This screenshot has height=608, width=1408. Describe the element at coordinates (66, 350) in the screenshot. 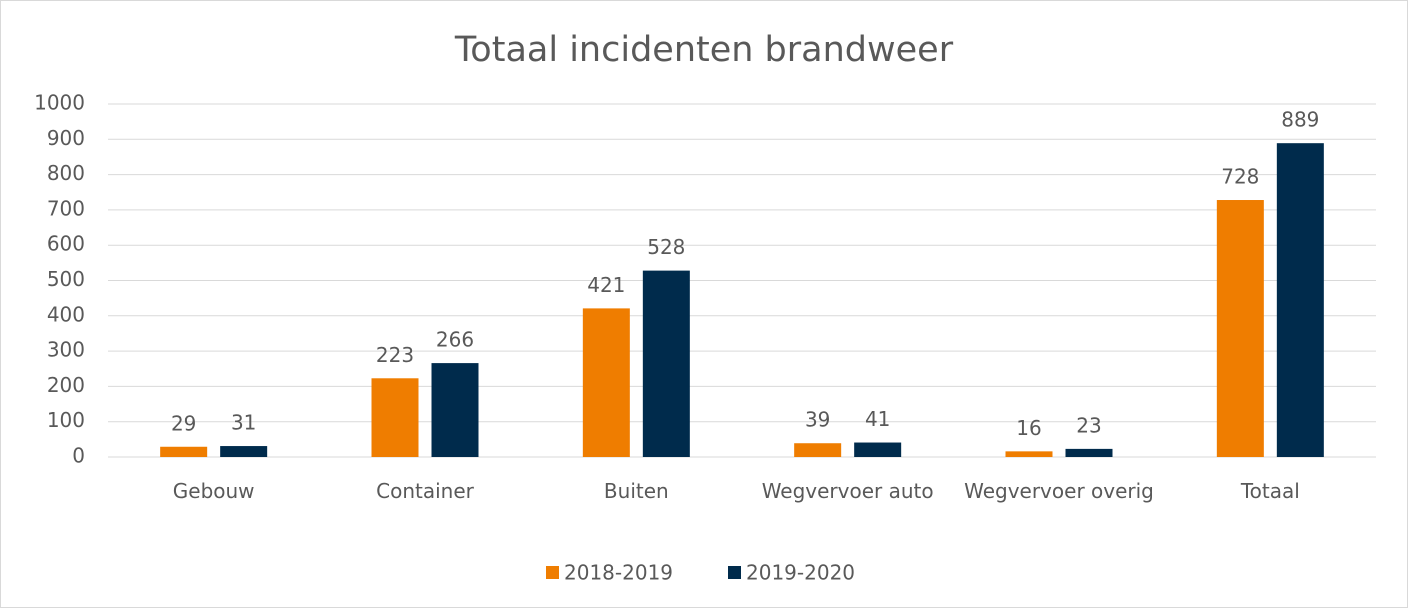

I see `y-tick-label: 300` at that location.